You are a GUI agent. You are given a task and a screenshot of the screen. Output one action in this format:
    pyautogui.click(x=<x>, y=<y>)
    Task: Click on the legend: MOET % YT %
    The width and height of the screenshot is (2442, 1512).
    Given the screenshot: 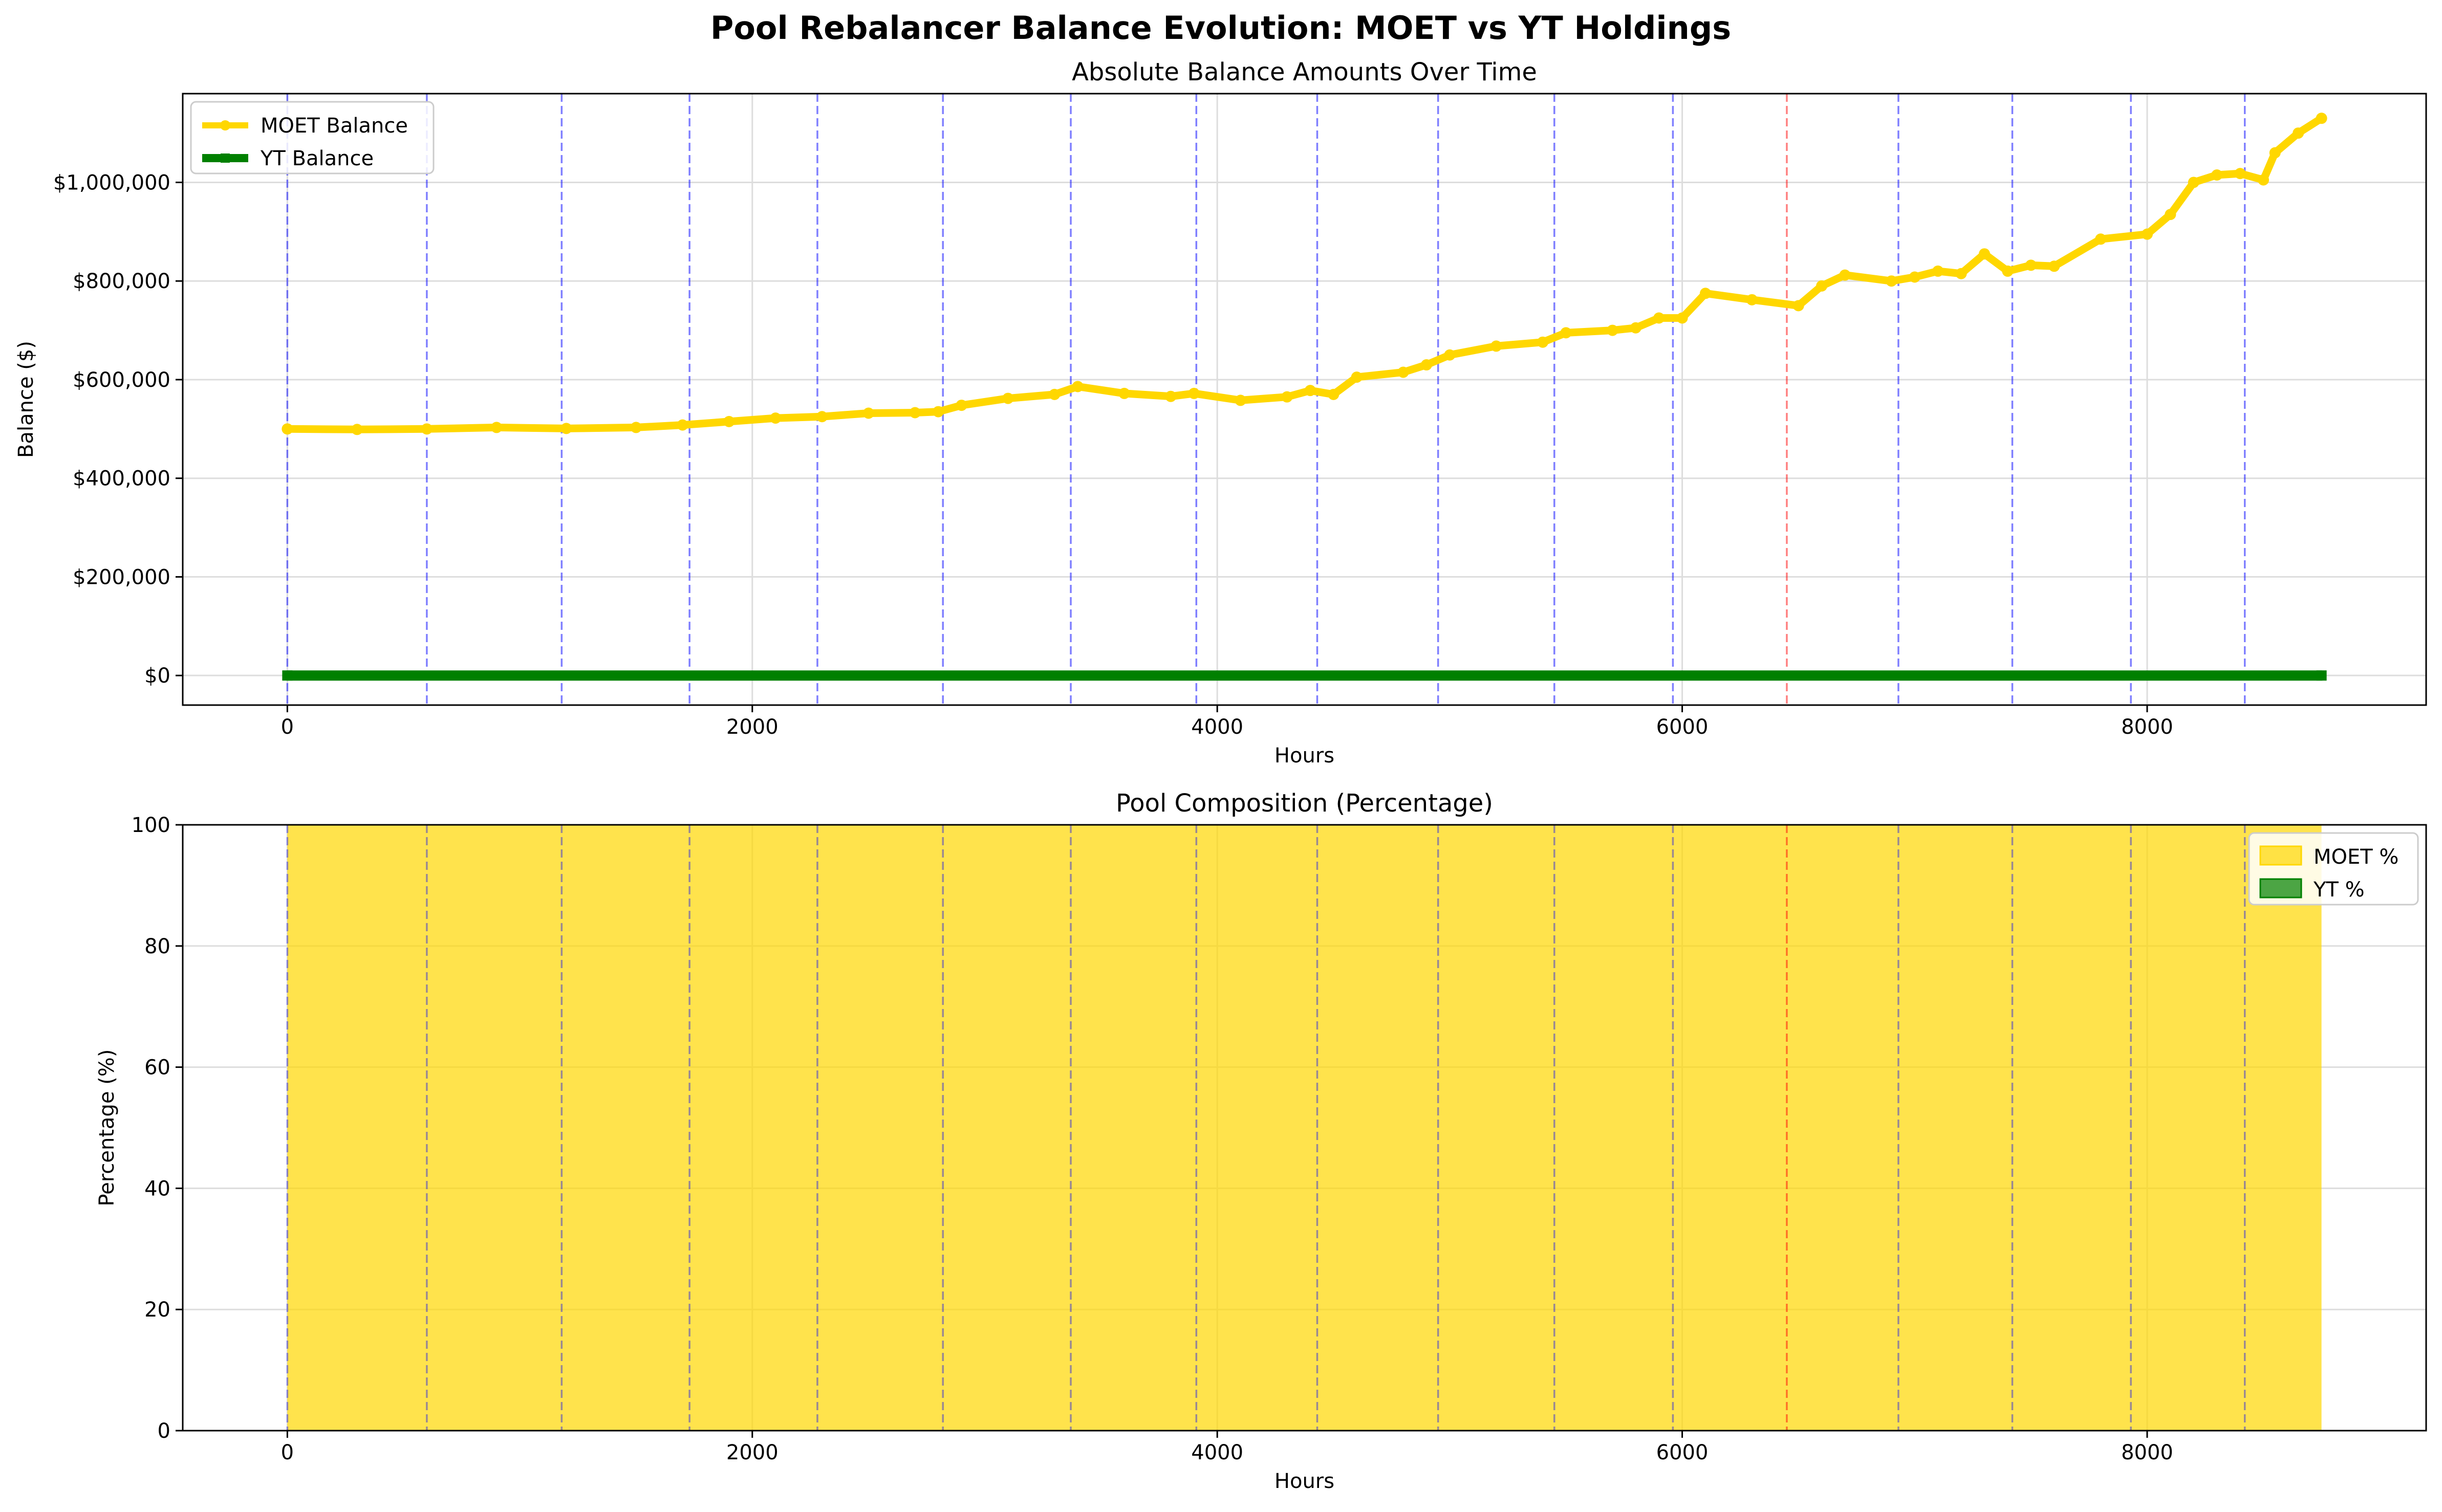 What is the action you would take?
    pyautogui.click(x=2333, y=869)
    